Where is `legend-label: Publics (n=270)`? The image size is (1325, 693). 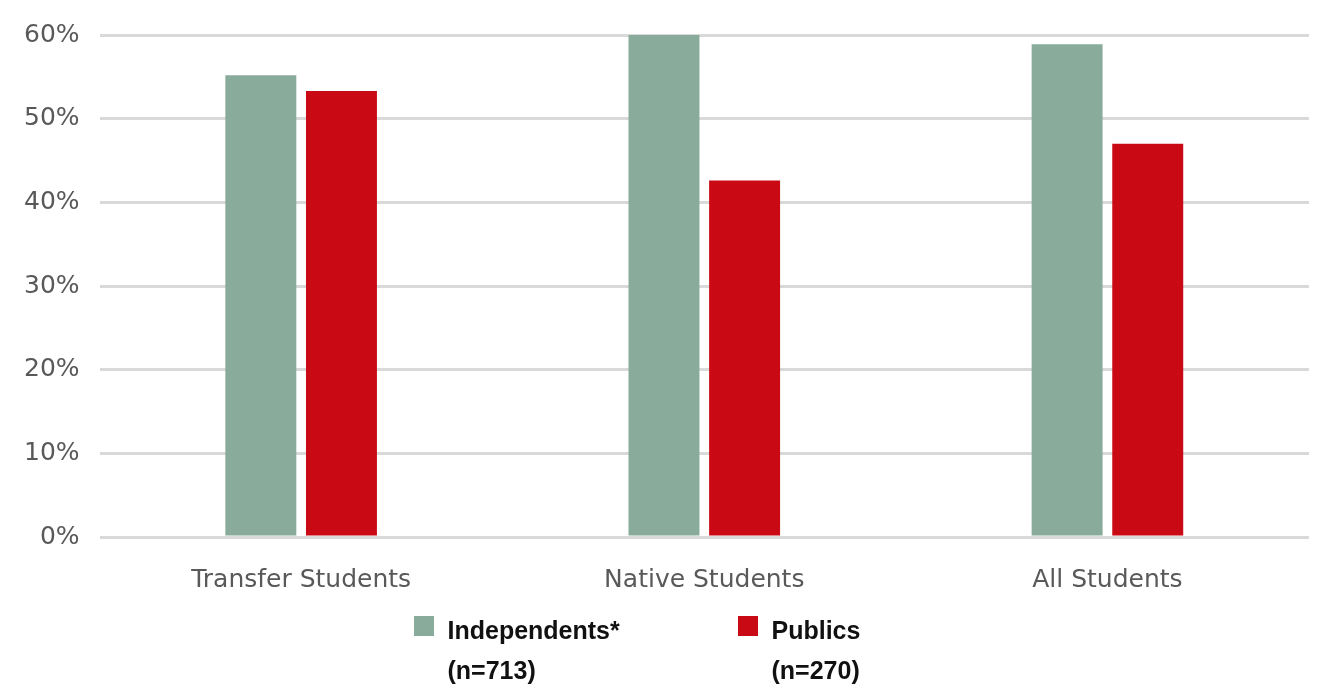
legend-label: Publics (n=270) is located at coordinates (816, 650).